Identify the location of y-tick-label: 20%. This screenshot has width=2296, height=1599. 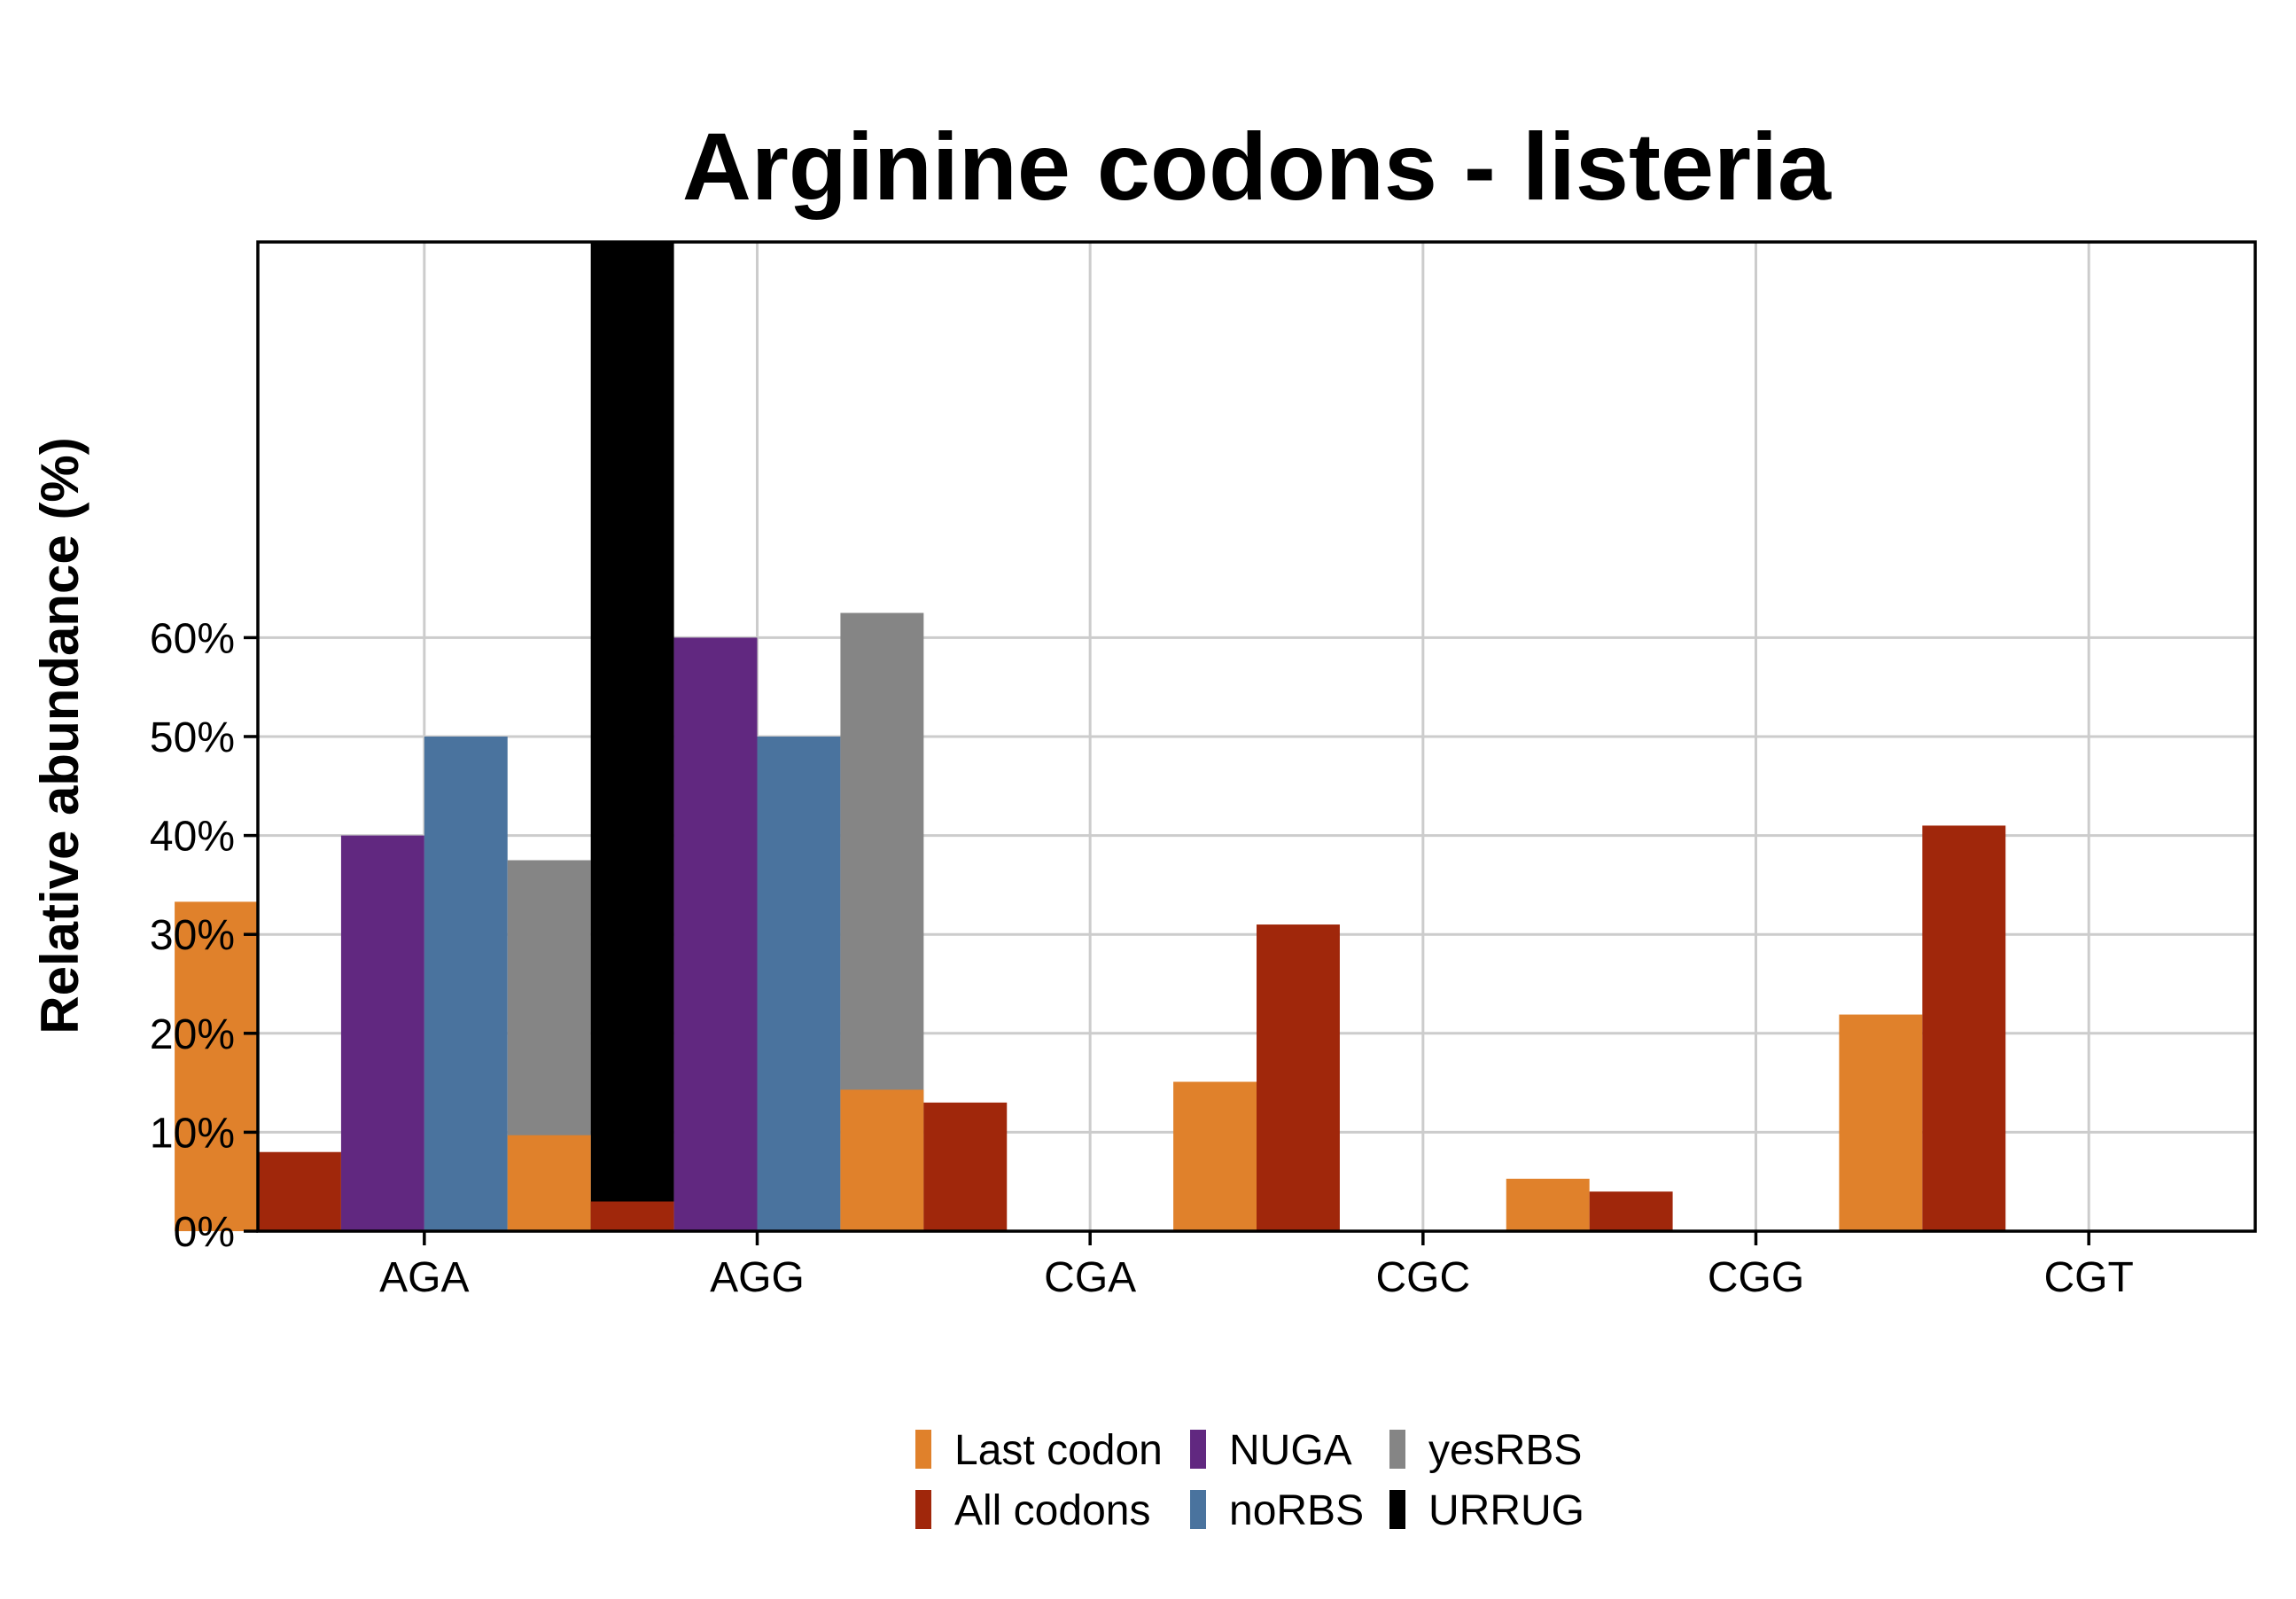
(192, 1034).